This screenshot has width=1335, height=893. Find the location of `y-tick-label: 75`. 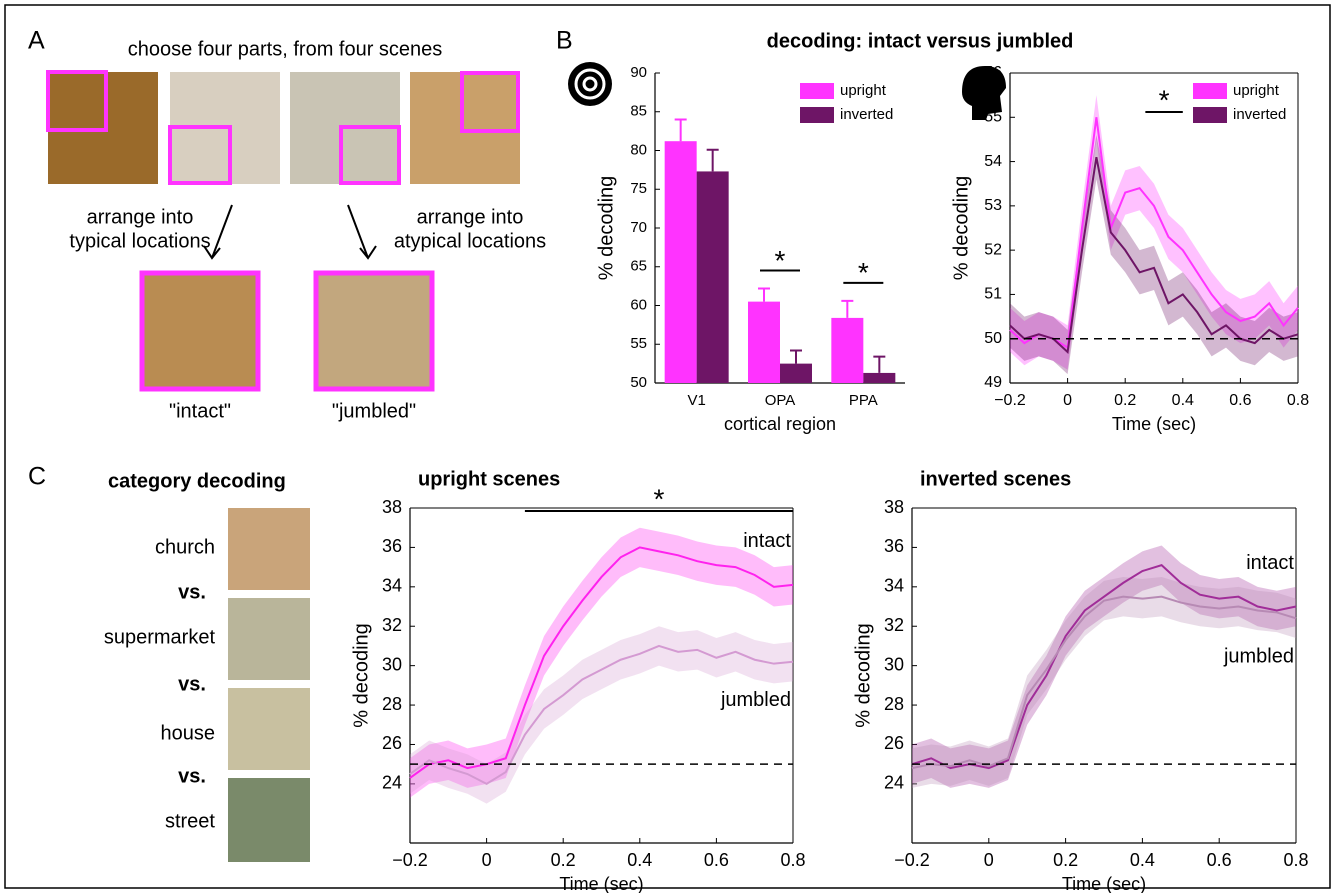

y-tick-label: 75 is located at coordinates (638, 188).